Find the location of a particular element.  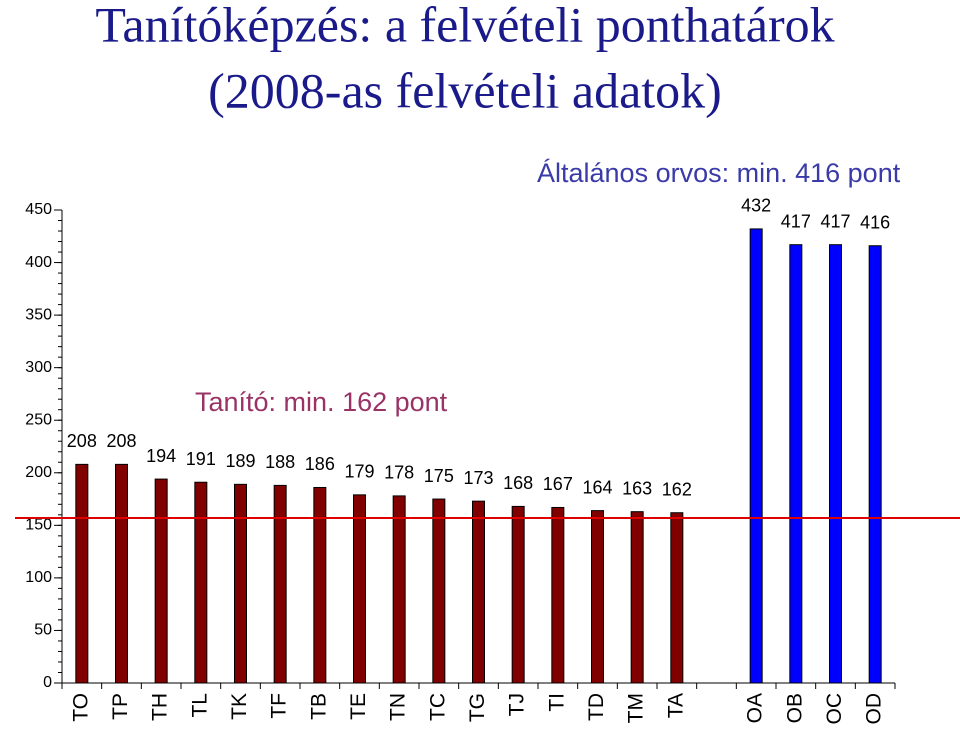

data-label: 179 is located at coordinates (359, 472).